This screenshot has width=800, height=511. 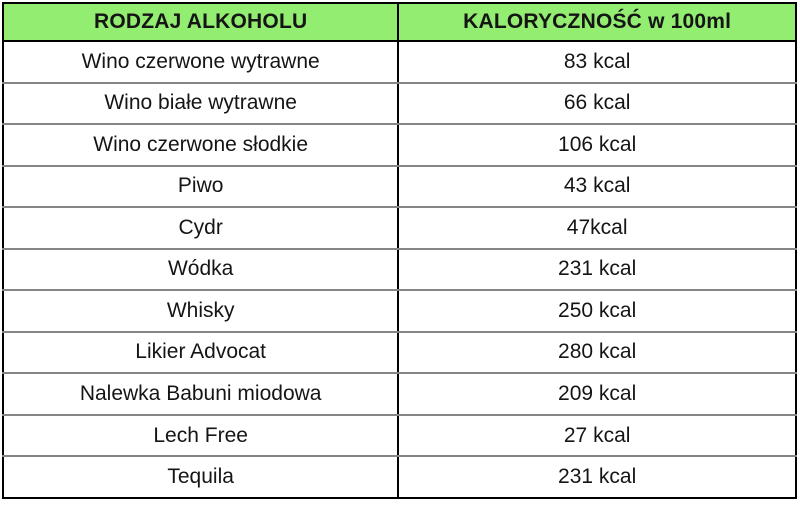 What do you see at coordinates (200, 103) in the screenshot?
I see `alcohol-type-cell: Wino białe wytrawne` at bounding box center [200, 103].